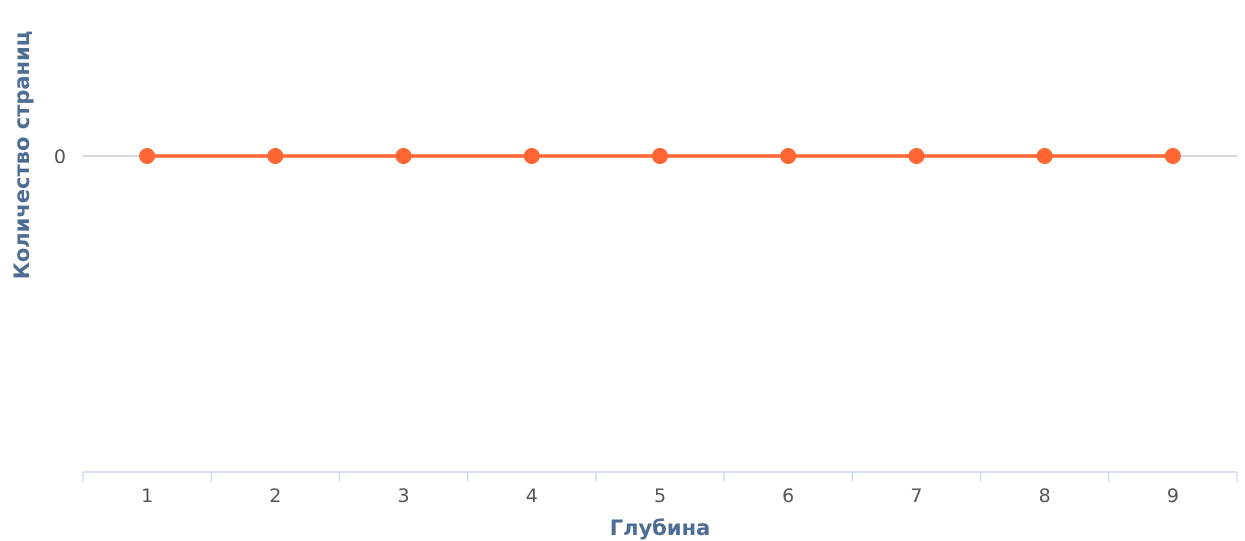 The width and height of the screenshot is (1245, 541). What do you see at coordinates (60, 157) in the screenshot?
I see `y-tick-label: 0` at bounding box center [60, 157].